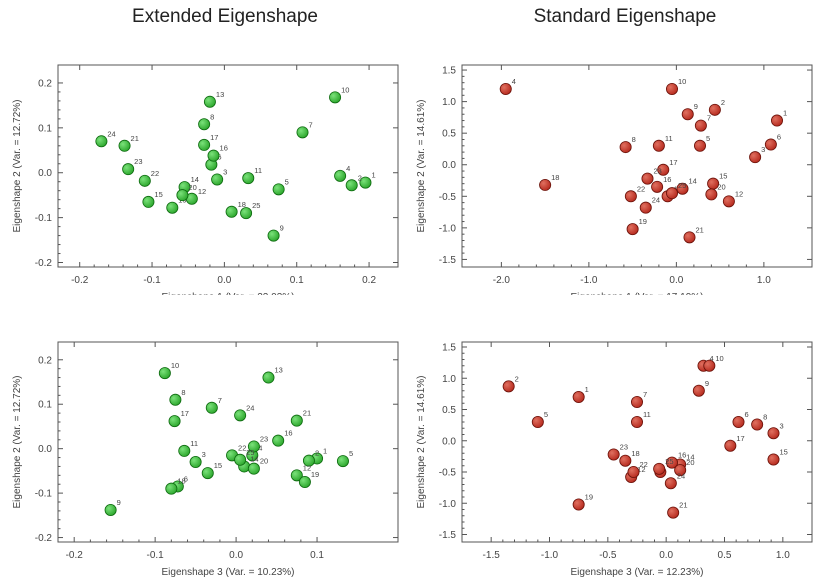 The height and width of the screenshot is (587, 825). What do you see at coordinates (637, 293) in the screenshot?
I see `x-axis-label: Eigenshape 1 (Var. = 17.19%)` at bounding box center [637, 293].